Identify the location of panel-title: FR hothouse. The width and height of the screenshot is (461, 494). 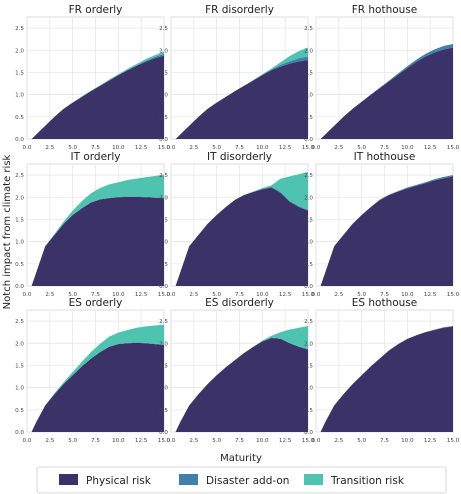
(385, 10).